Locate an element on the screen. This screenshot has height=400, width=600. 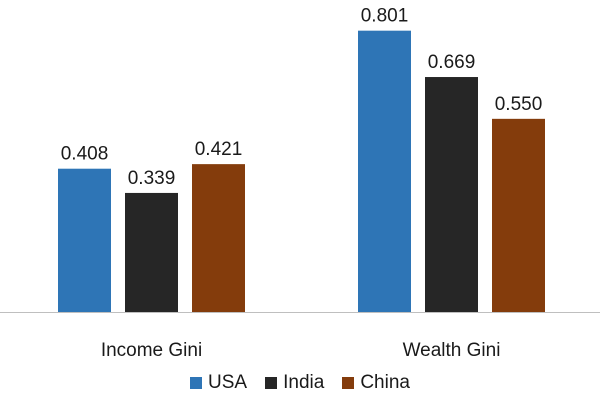
data-label-usa-income-gini: 0.408 is located at coordinates (85, 154).